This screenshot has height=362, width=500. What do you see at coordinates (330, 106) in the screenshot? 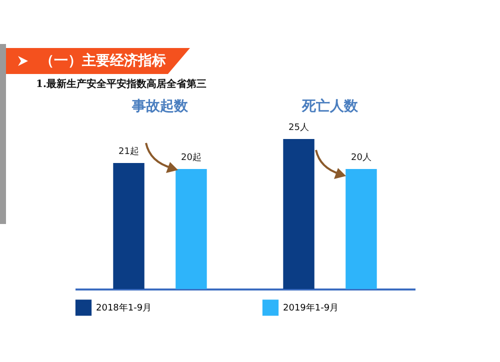
I see `x-tick-label: 死亡人数` at bounding box center [330, 106].